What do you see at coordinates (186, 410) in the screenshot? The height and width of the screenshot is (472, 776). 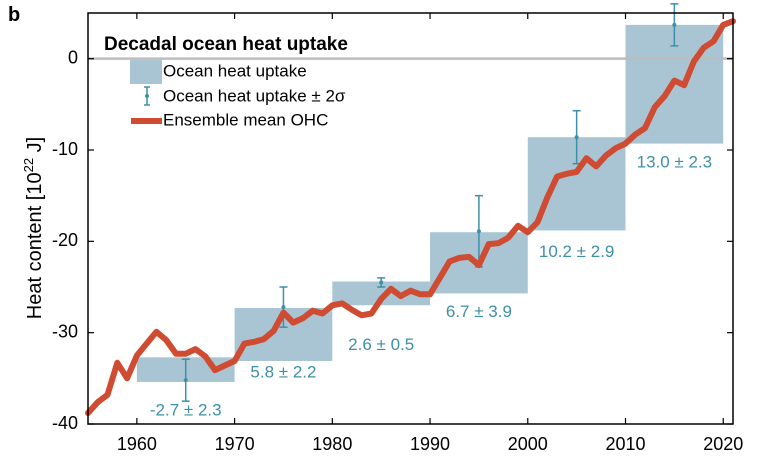 I see `uptake-label-1960: -2.7 ± 2.3` at bounding box center [186, 410].